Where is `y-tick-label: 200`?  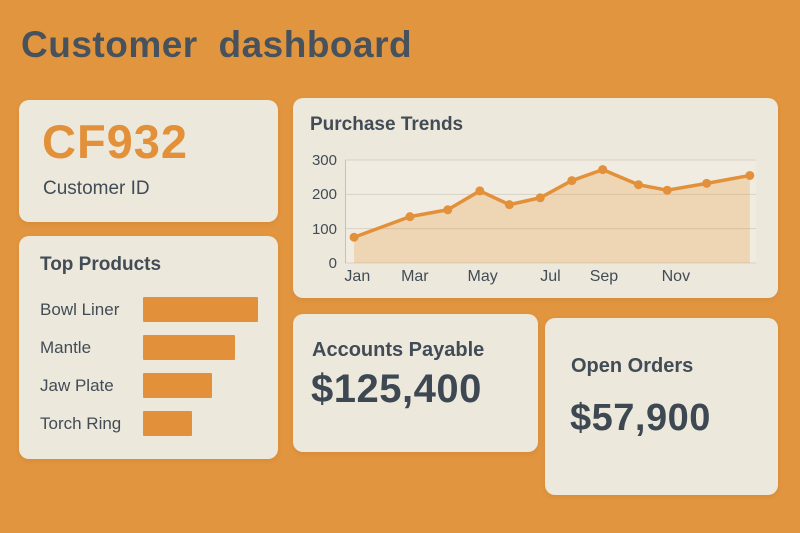 y-tick-label: 200 is located at coordinates (324, 195).